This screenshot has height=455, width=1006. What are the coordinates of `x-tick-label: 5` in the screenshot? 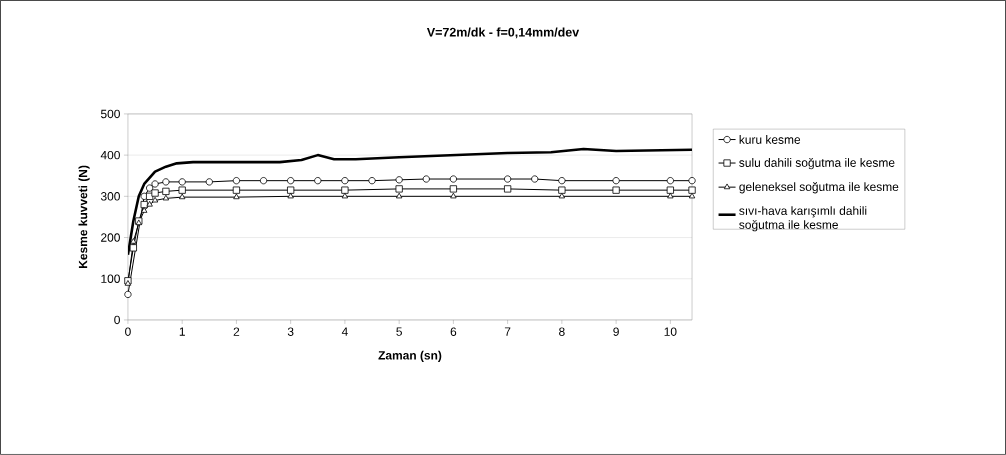 It's located at (399, 331).